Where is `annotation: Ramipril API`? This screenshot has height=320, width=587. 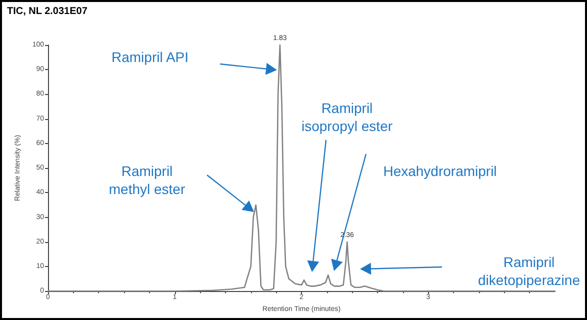
annotation: Ramipril API is located at coordinates (150, 57).